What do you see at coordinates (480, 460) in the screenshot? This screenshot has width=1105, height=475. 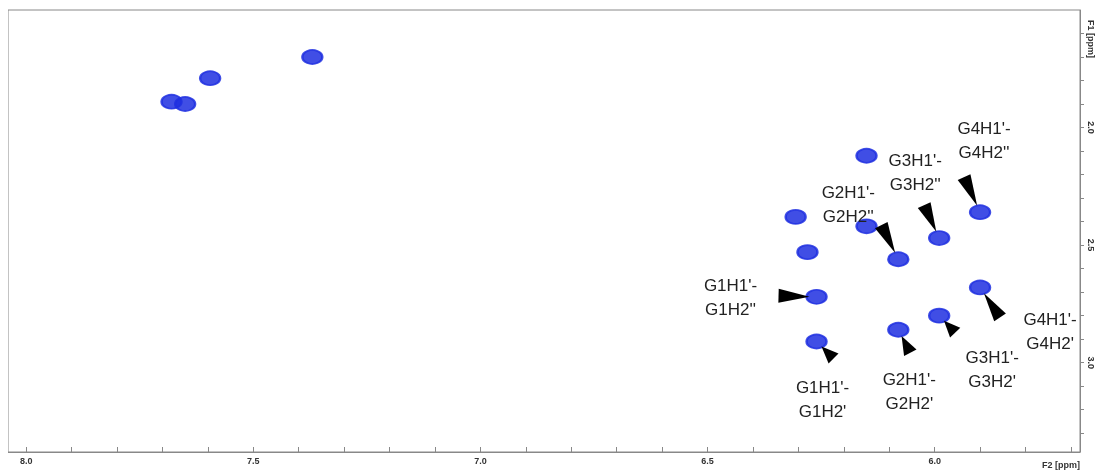 I see `x-tick-label: 7.0` at bounding box center [480, 460].